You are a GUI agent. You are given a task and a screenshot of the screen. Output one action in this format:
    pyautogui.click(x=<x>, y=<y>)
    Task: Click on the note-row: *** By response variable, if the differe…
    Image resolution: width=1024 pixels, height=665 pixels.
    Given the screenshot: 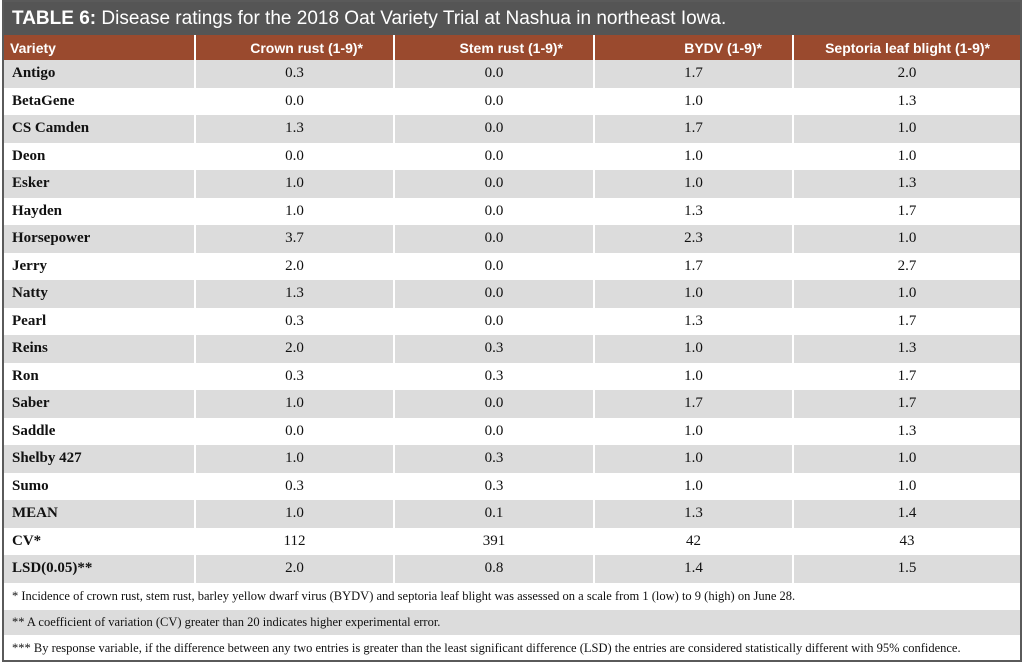 What is the action you would take?
    pyautogui.click(x=512, y=647)
    